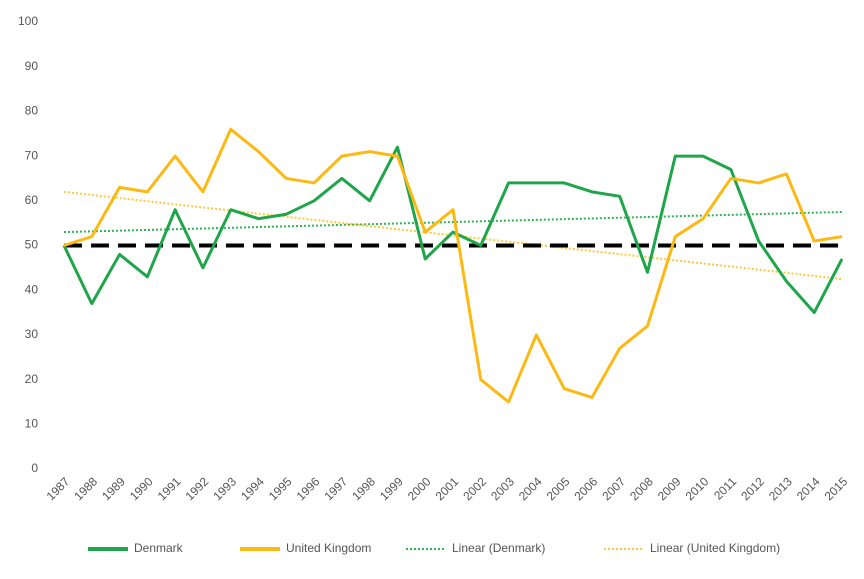 The height and width of the screenshot is (579, 864). What do you see at coordinates (419, 488) in the screenshot?
I see `x-tick-label: 2000` at bounding box center [419, 488].